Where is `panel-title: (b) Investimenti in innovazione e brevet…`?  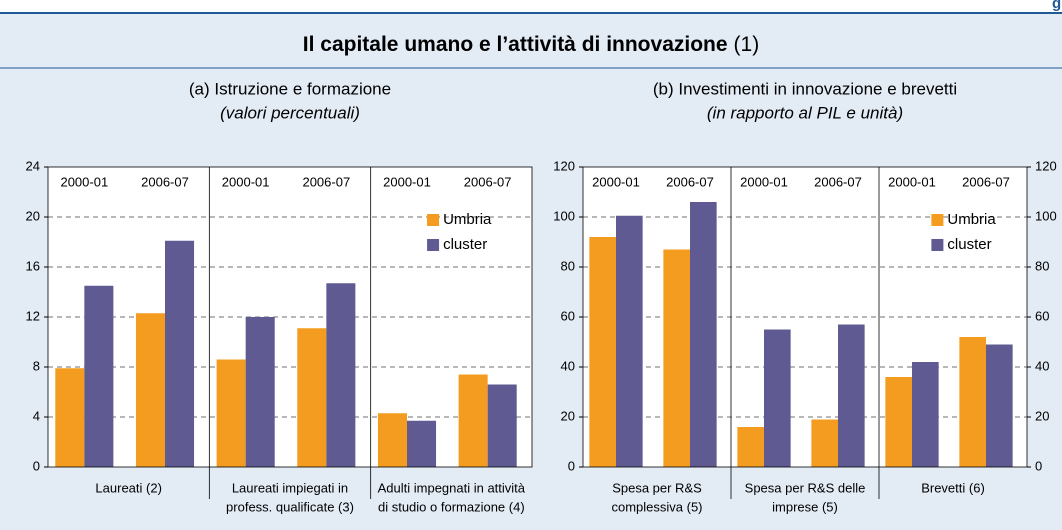 panel-title: (b) Investimenti in innovazione e brevet… is located at coordinates (805, 88).